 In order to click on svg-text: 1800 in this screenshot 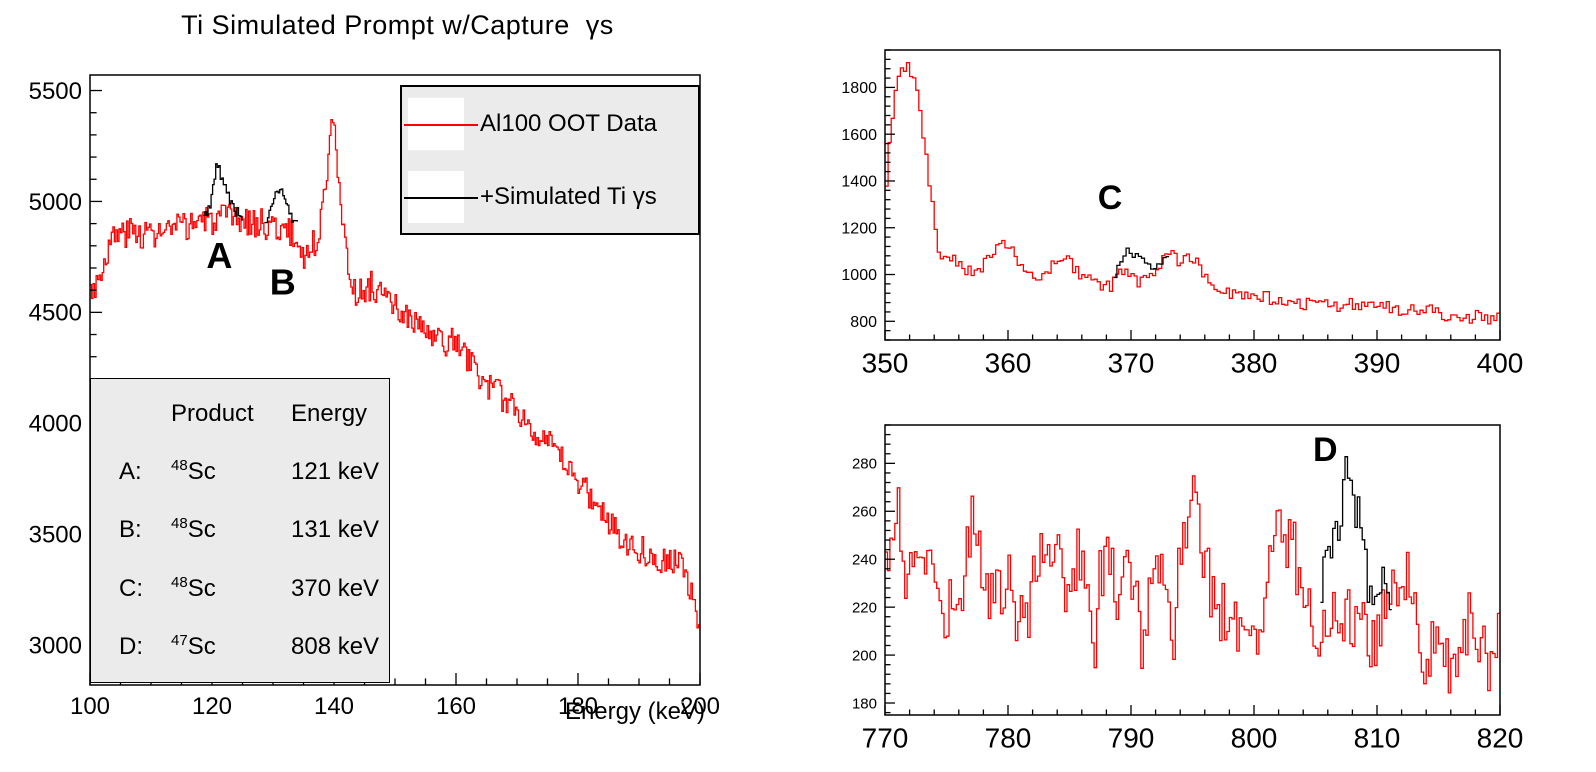, I will do `click(859, 88)`.